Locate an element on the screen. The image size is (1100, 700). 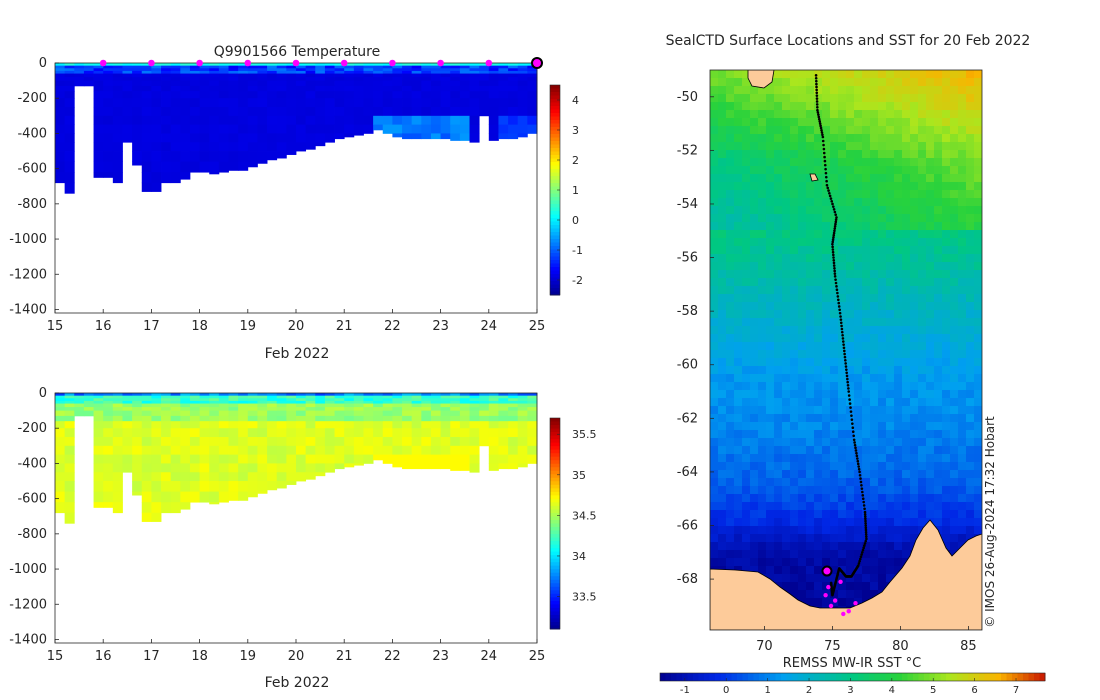
colorbar-tick-label: 5 is located at coordinates (933, 690).